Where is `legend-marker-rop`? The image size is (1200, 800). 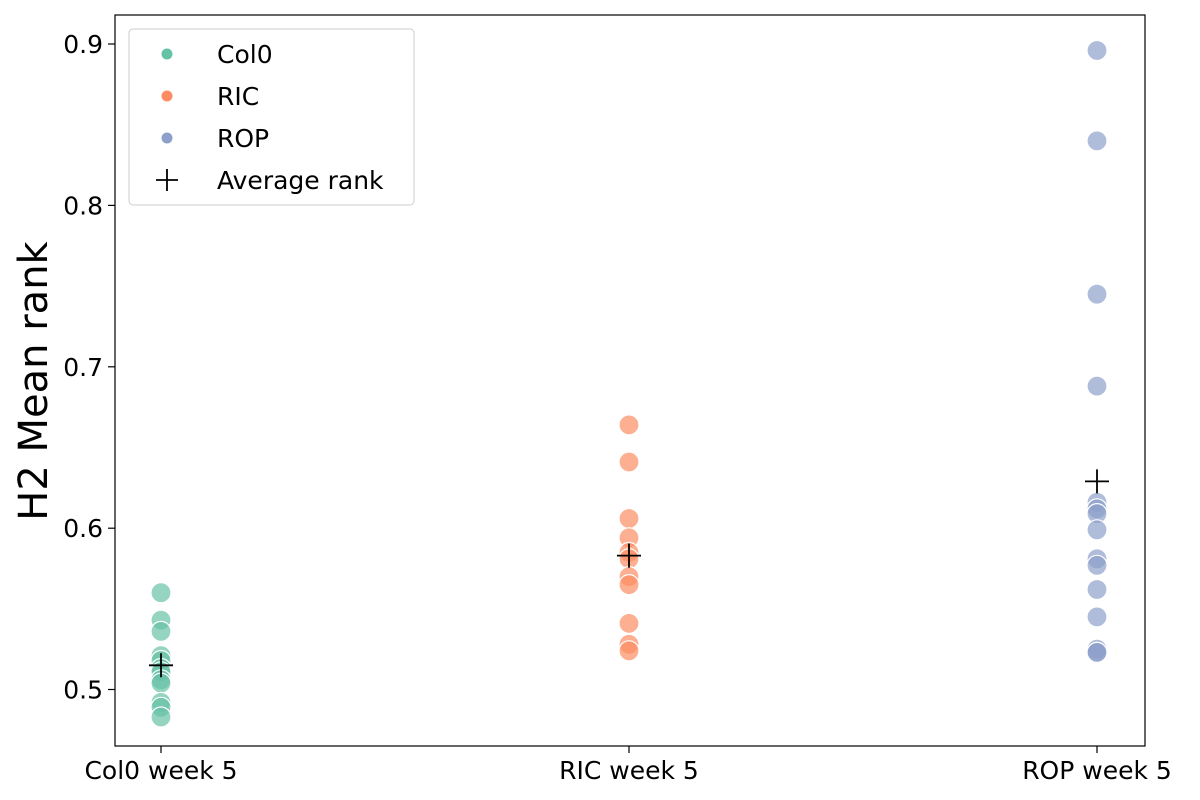 legend-marker-rop is located at coordinates (167, 138).